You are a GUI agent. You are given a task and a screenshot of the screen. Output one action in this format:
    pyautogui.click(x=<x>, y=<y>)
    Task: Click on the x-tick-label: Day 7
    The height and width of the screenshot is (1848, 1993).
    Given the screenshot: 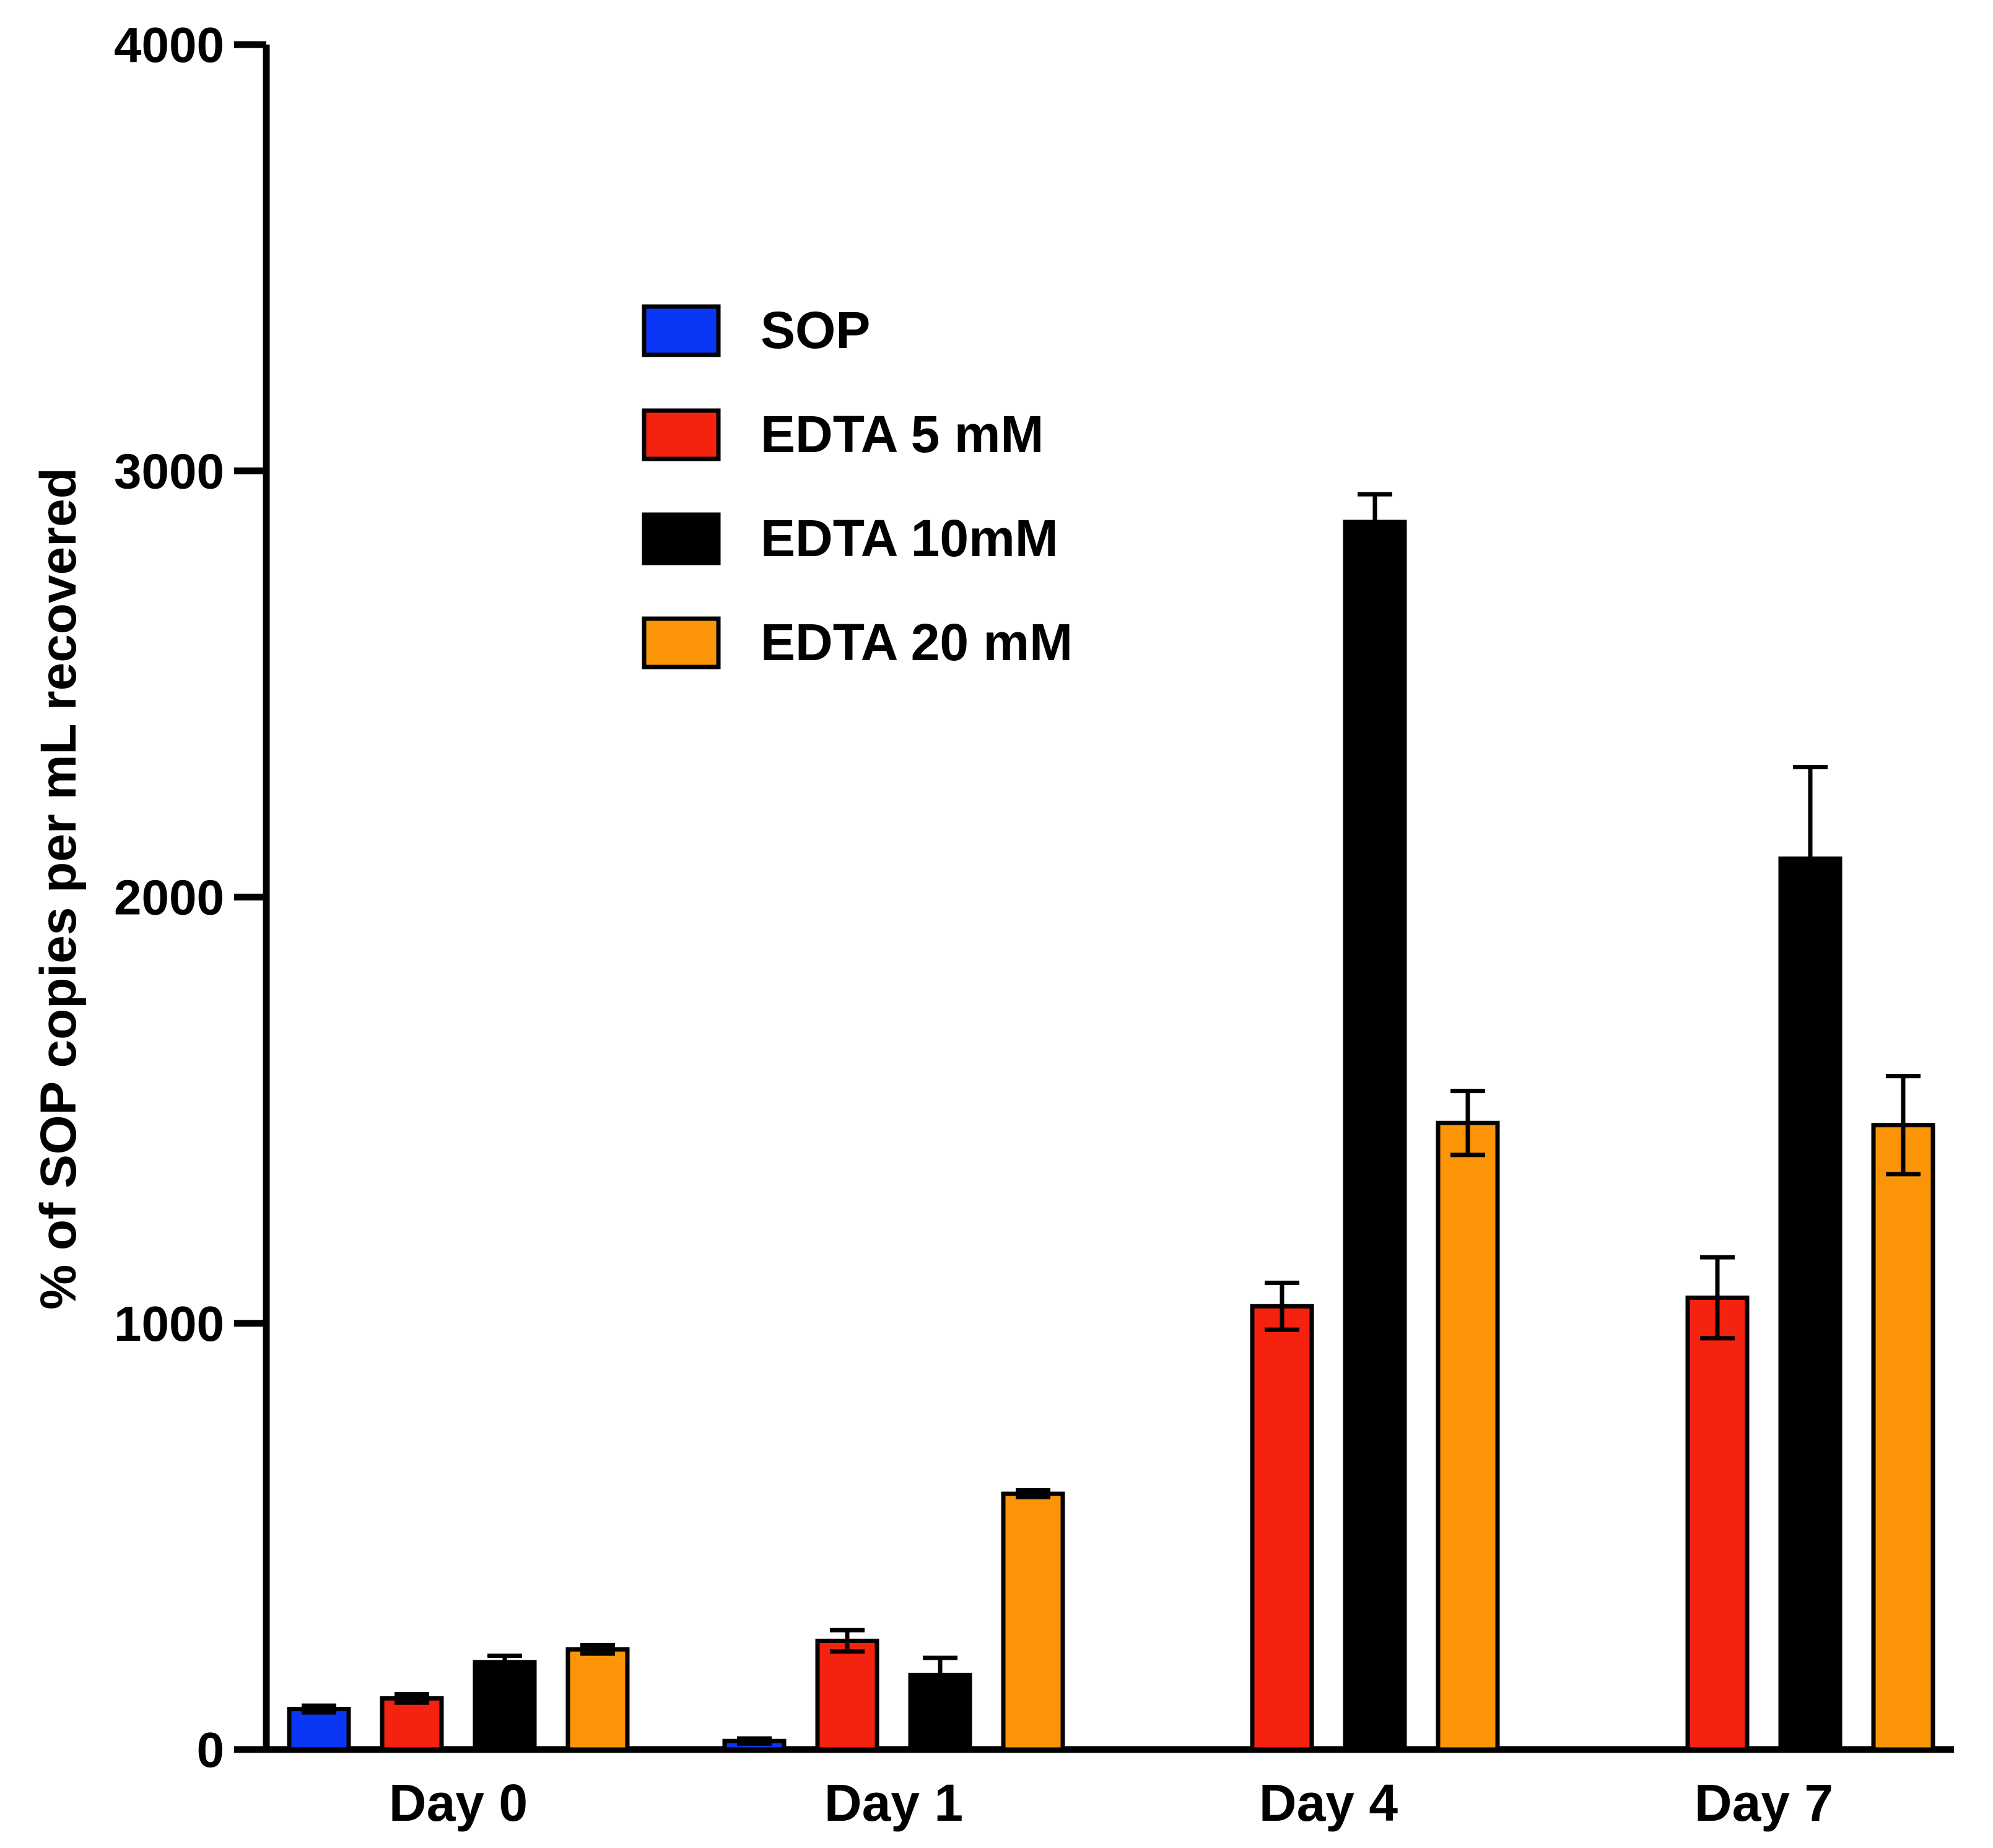 What is the action you would take?
    pyautogui.click(x=1763, y=1803)
    